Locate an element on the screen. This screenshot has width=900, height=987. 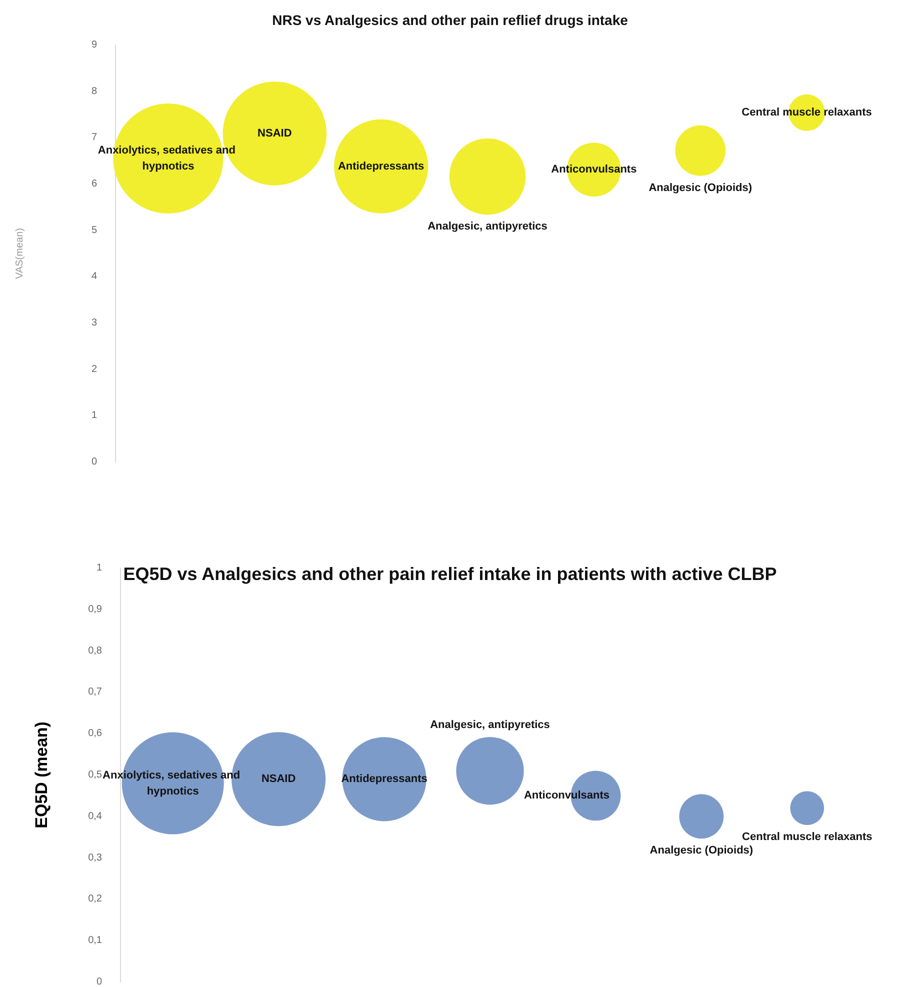
y-tick-label: 2 is located at coordinates (94, 369).